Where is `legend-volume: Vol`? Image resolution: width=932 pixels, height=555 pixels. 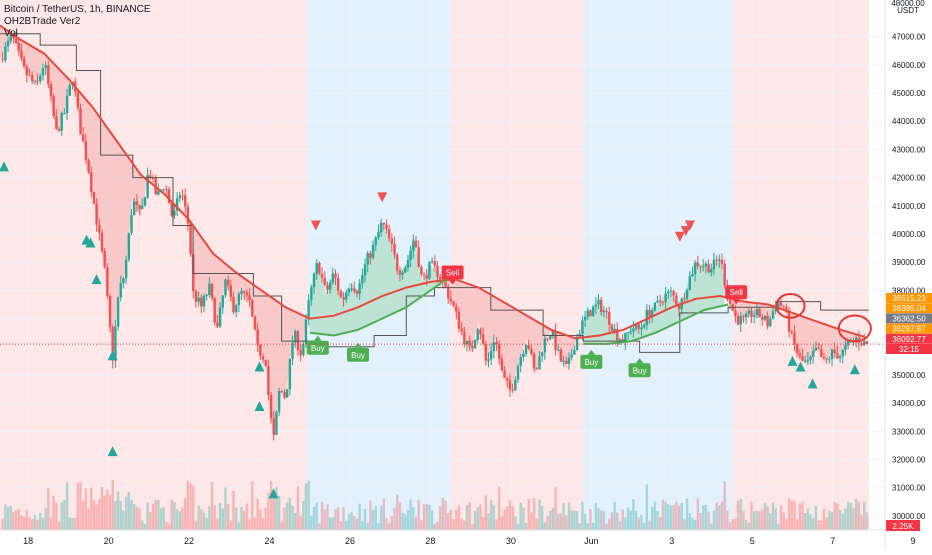 legend-volume: Vol is located at coordinates (11, 33).